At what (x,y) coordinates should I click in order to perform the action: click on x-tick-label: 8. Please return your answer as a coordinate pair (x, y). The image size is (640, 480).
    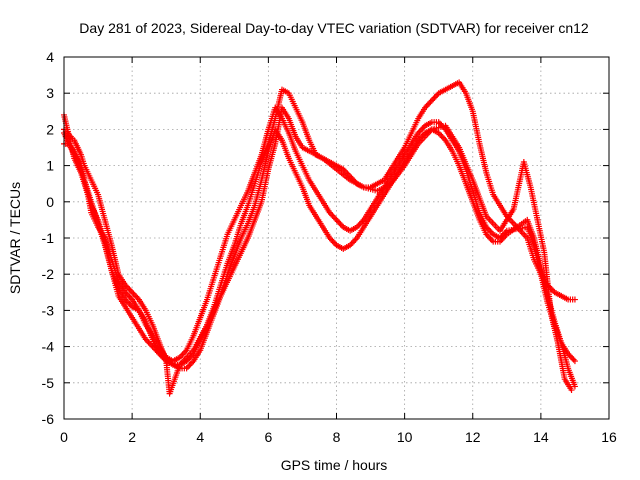
    Looking at the image, I should click on (337, 437).